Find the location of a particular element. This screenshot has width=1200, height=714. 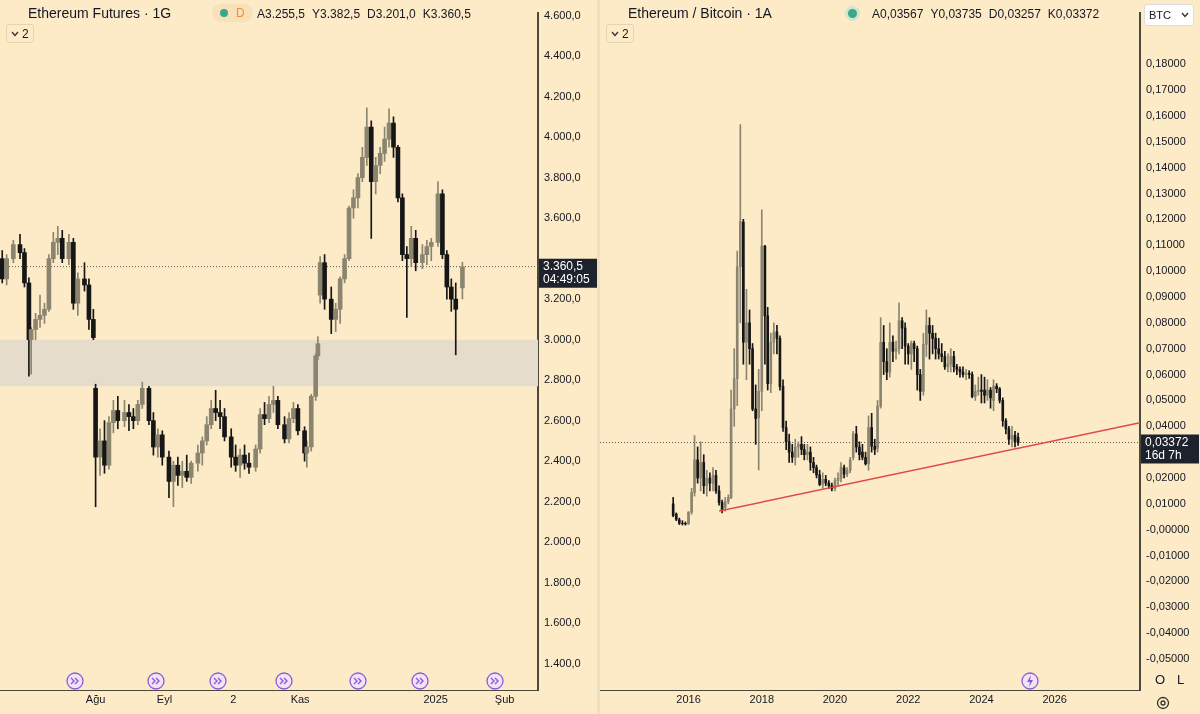

y-tick-label: 4.600,0 is located at coordinates (562, 14).